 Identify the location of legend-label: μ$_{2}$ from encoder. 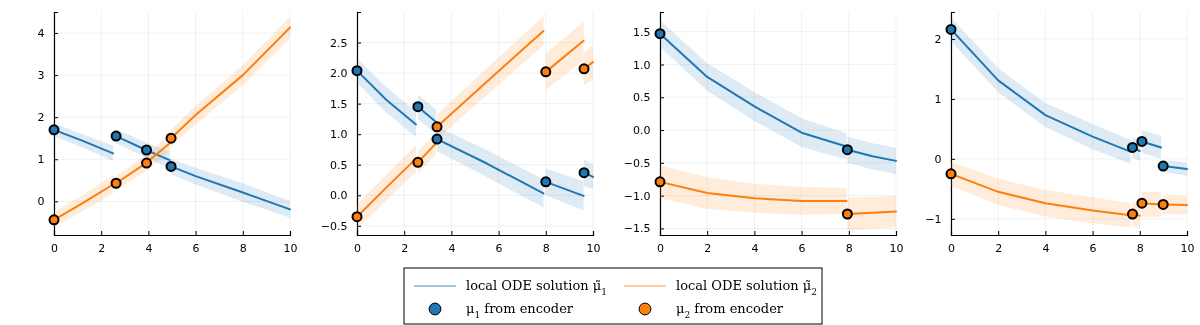
(730, 310).